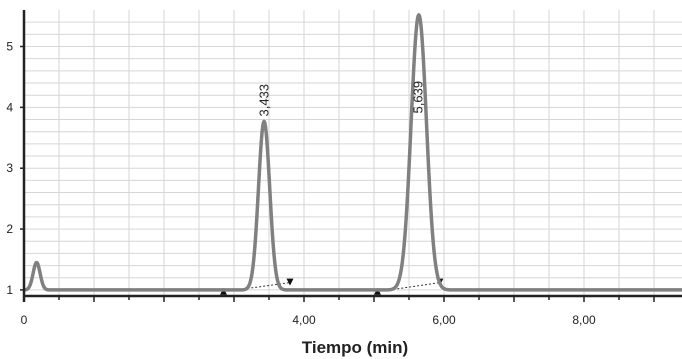 This screenshot has width=682, height=359. I want to click on y-tick-label: 2, so click(9, 229).